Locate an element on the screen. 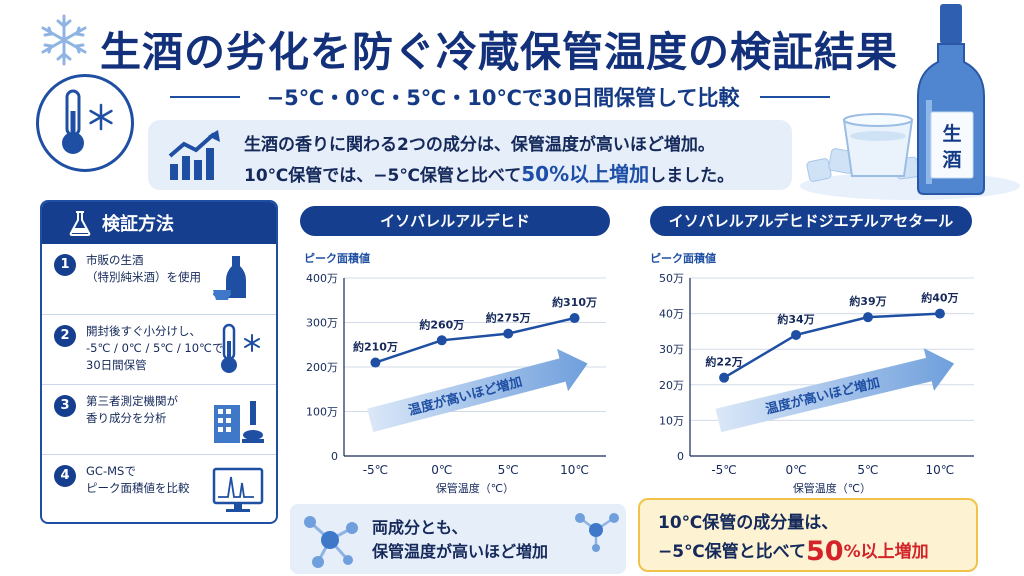 Image resolution: width=1024 pixels, height=576 pixels. step-text: GC-MSでピーク面積値を比較 is located at coordinates (138, 480).